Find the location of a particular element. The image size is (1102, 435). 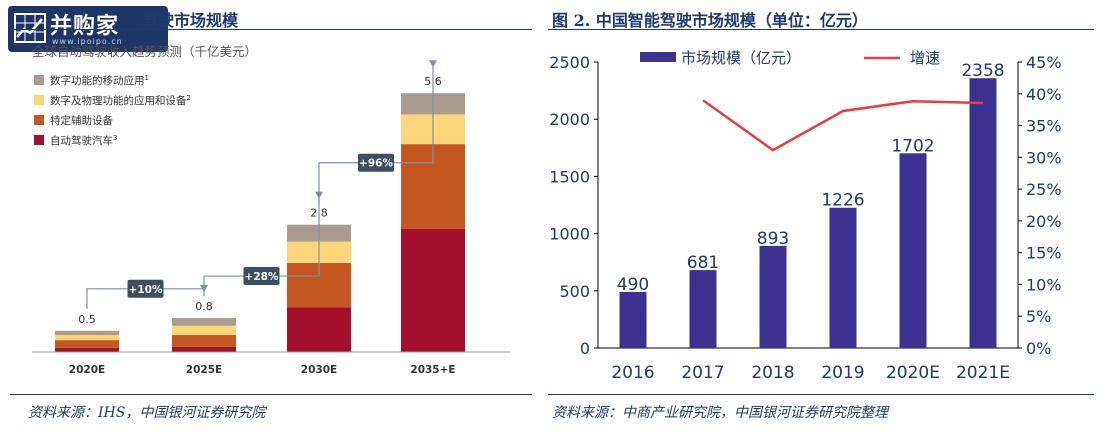

right-tick-label: 0% is located at coordinates (1038, 348).